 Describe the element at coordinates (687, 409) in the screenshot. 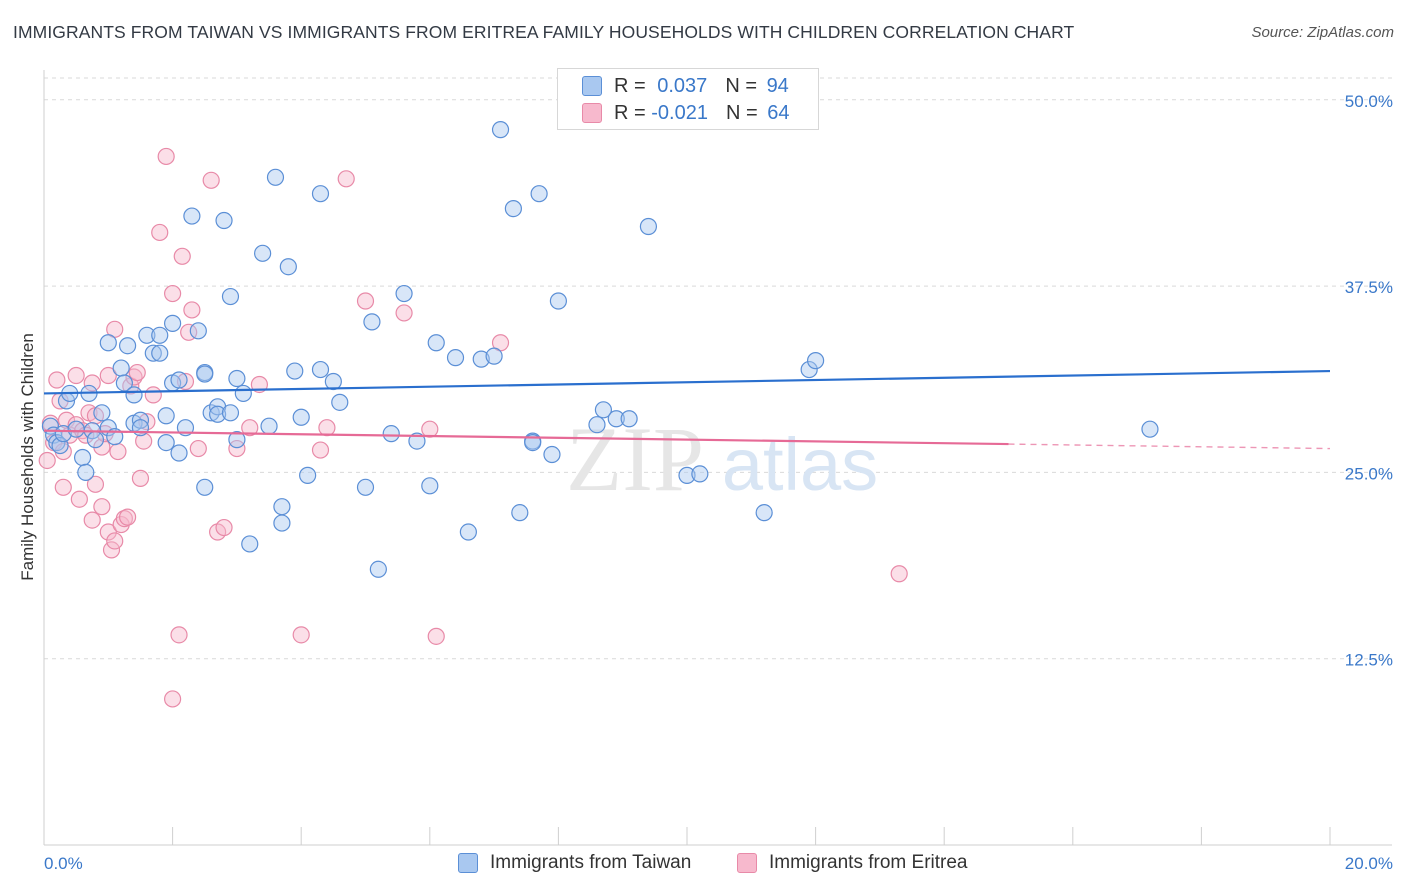

I see `trend-lines` at that location.